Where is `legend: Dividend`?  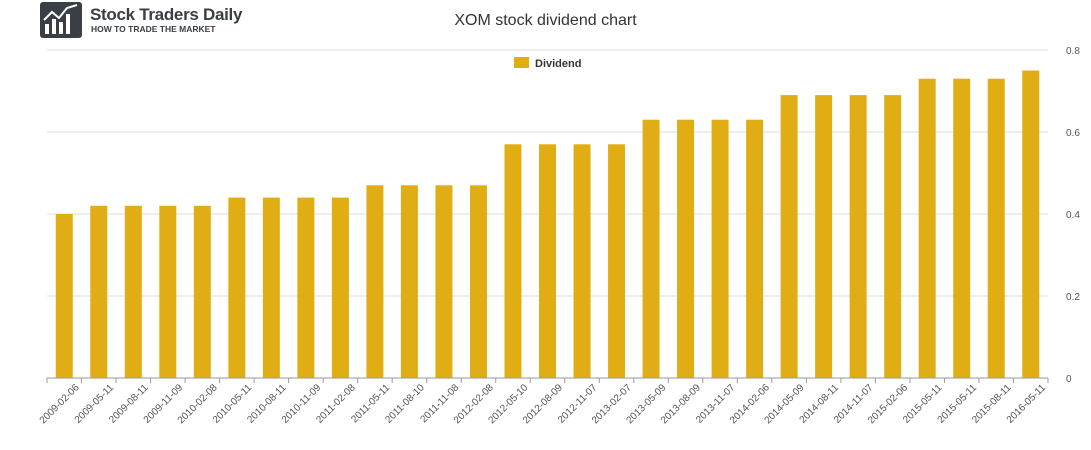
legend: Dividend is located at coordinates (547, 63).